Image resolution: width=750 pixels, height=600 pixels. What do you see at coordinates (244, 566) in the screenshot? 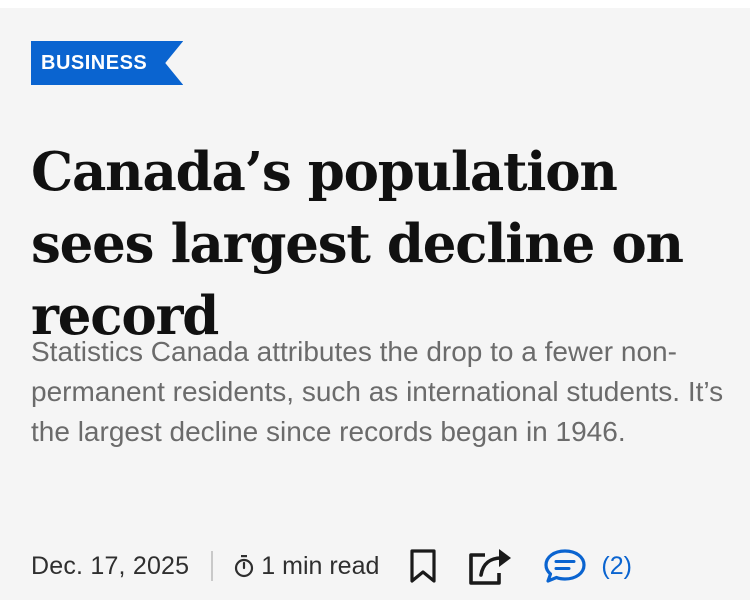
I see `timer-icon` at bounding box center [244, 566].